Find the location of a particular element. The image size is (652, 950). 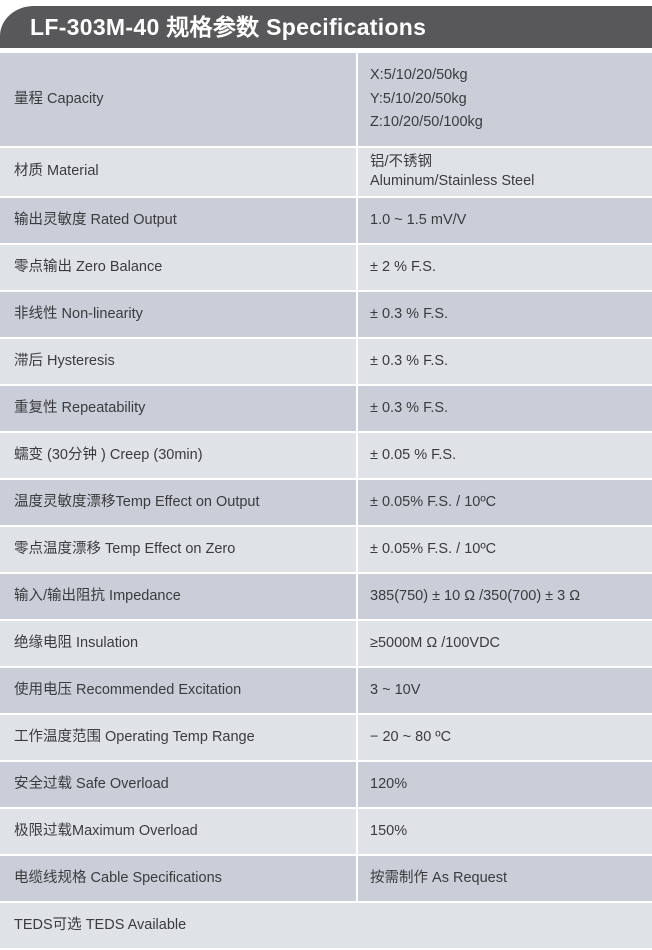

spec-label-cell: 电缆线规格 Cable Specifications is located at coordinates (179, 878).